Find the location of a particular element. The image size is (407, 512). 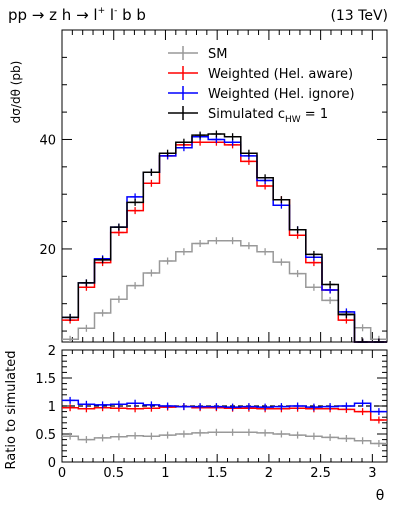

ratio-y-tick-label: 1.5 is located at coordinates (45, 379).